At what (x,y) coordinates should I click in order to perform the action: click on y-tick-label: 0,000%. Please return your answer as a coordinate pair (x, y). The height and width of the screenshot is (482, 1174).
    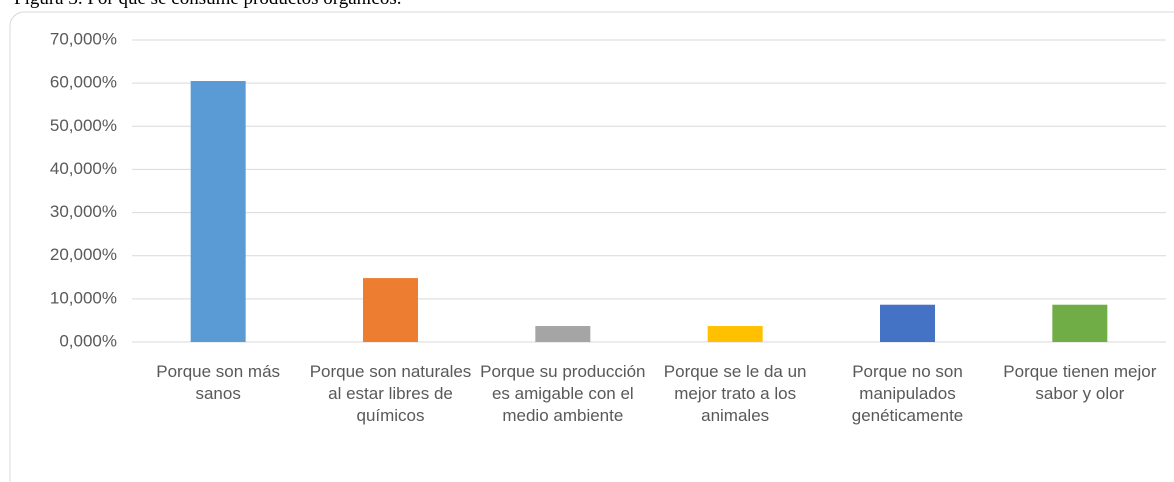
    Looking at the image, I should click on (88, 340).